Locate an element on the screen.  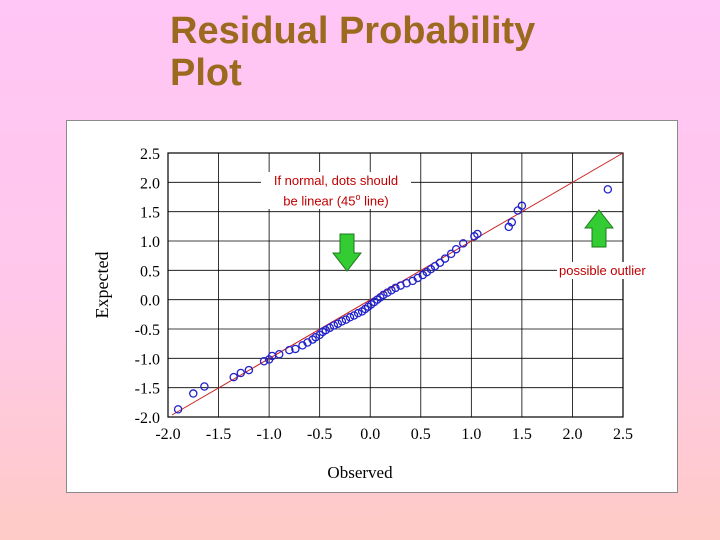
x-tick-label: -0.5 is located at coordinates (319, 434).